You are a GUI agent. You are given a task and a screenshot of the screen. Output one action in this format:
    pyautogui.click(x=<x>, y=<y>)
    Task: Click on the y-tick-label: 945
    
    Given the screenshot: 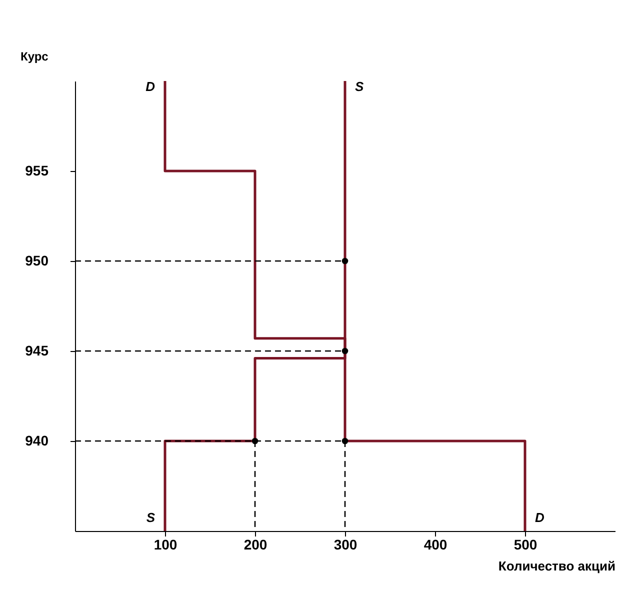 What is the action you would take?
    pyautogui.click(x=37, y=350)
    